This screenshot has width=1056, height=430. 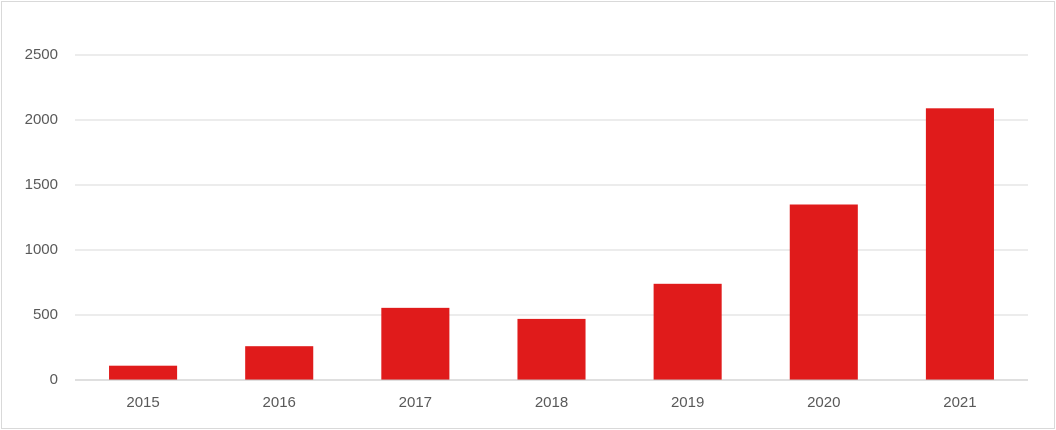 I want to click on x-tick-label: 2015, so click(x=142, y=402).